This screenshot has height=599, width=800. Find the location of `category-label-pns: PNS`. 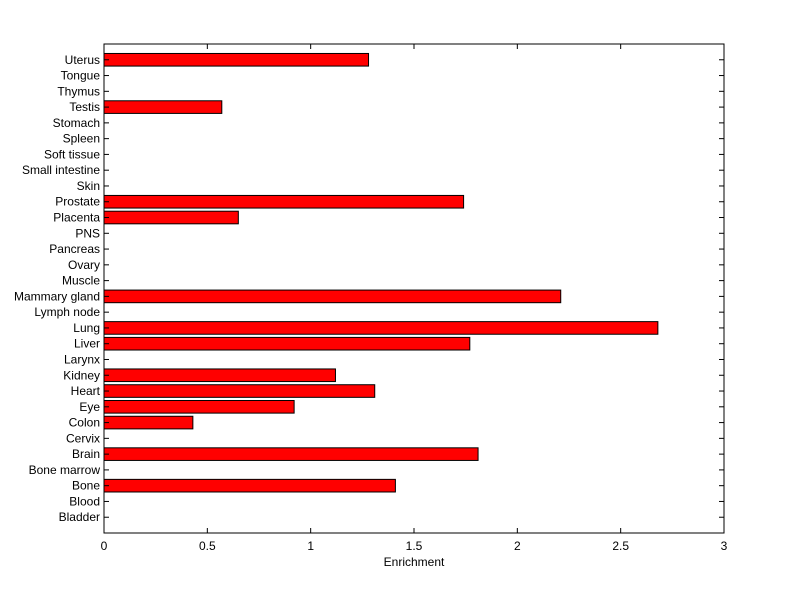

category-label-pns: PNS is located at coordinates (87, 233).